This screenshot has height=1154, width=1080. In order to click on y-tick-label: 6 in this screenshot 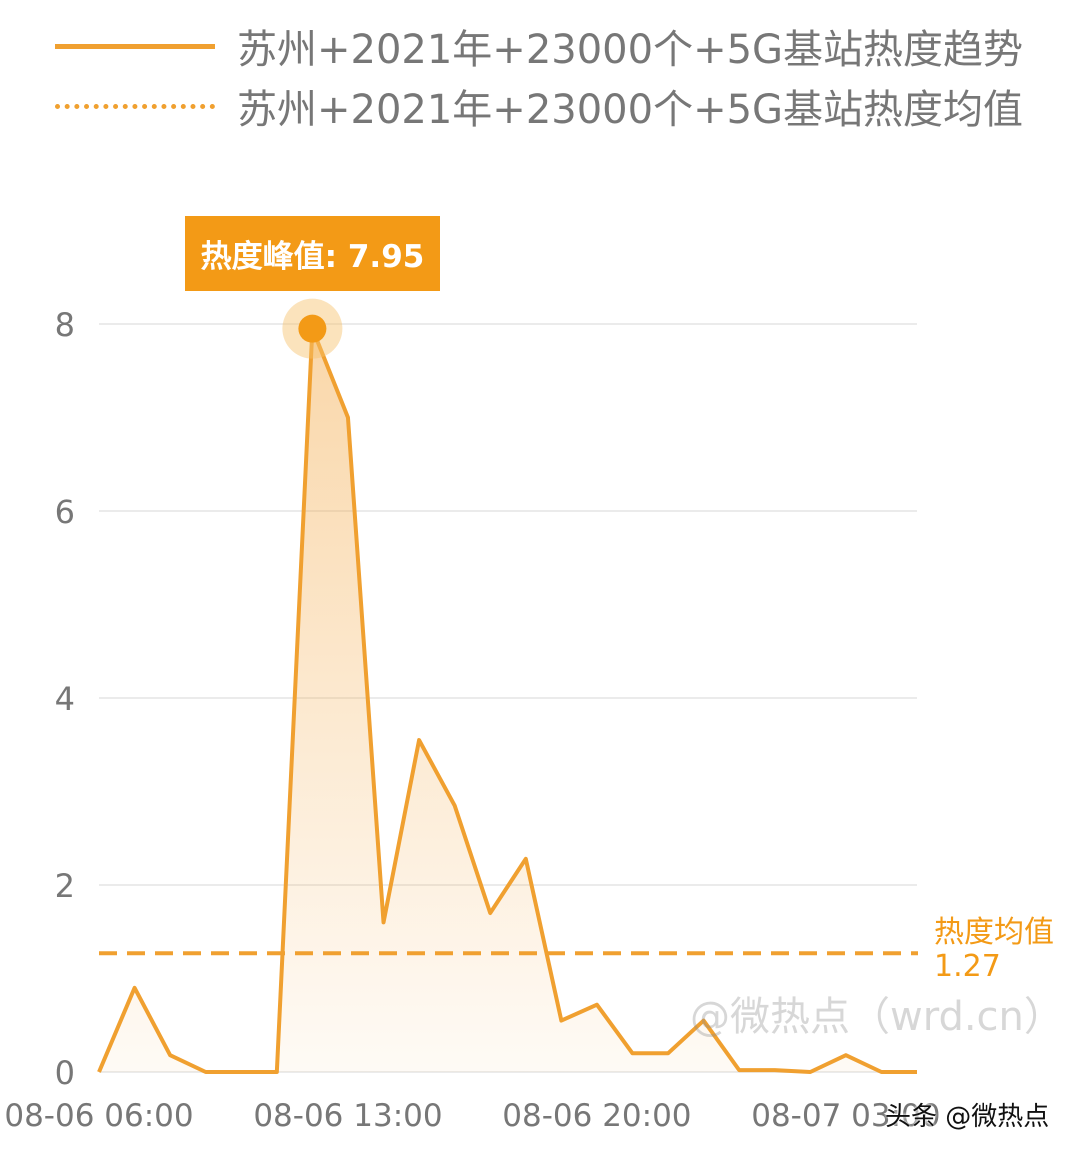, I will do `click(65, 512)`.